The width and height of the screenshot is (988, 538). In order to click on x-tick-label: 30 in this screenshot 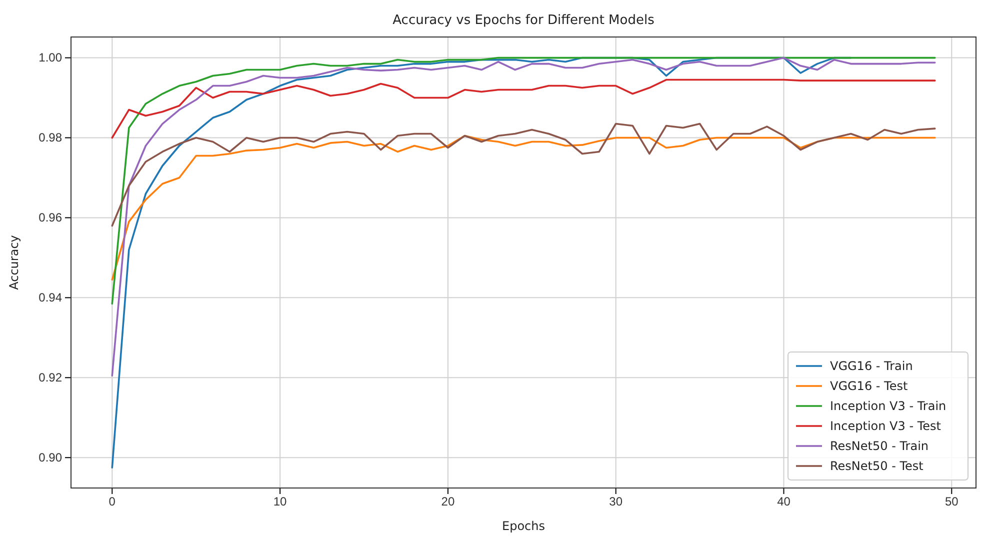, I will do `click(616, 501)`.